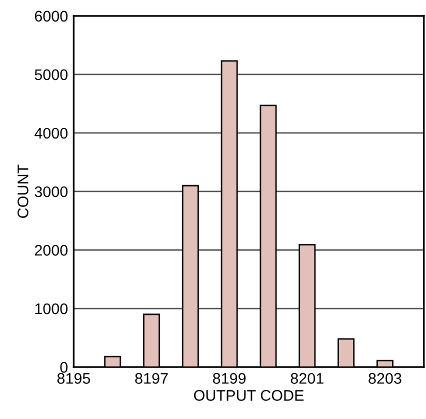 Image resolution: width=426 pixels, height=419 pixels. Describe the element at coordinates (151, 378) in the screenshot. I see `x-tick-label: 8197` at that location.